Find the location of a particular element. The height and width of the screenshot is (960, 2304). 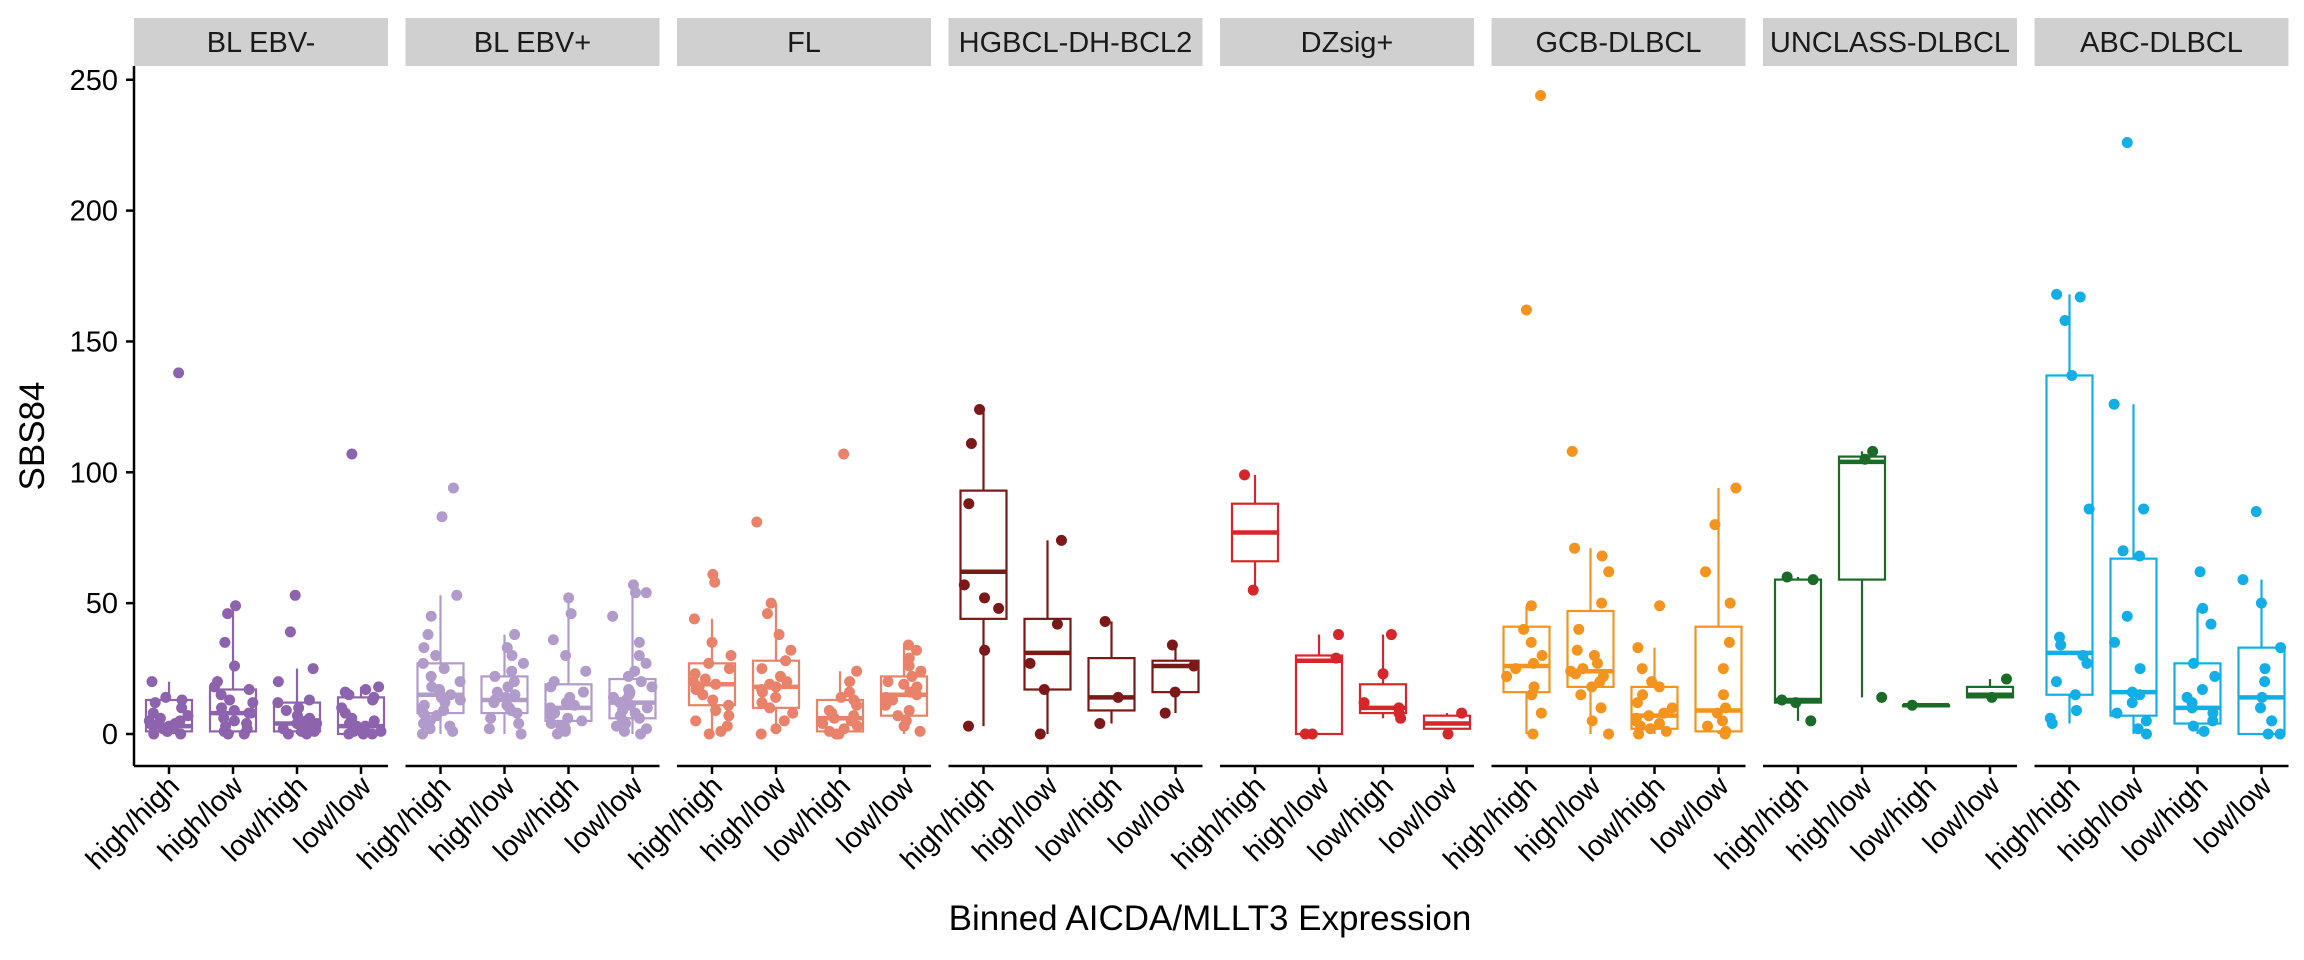

y-tick-label: 200 is located at coordinates (94, 212).